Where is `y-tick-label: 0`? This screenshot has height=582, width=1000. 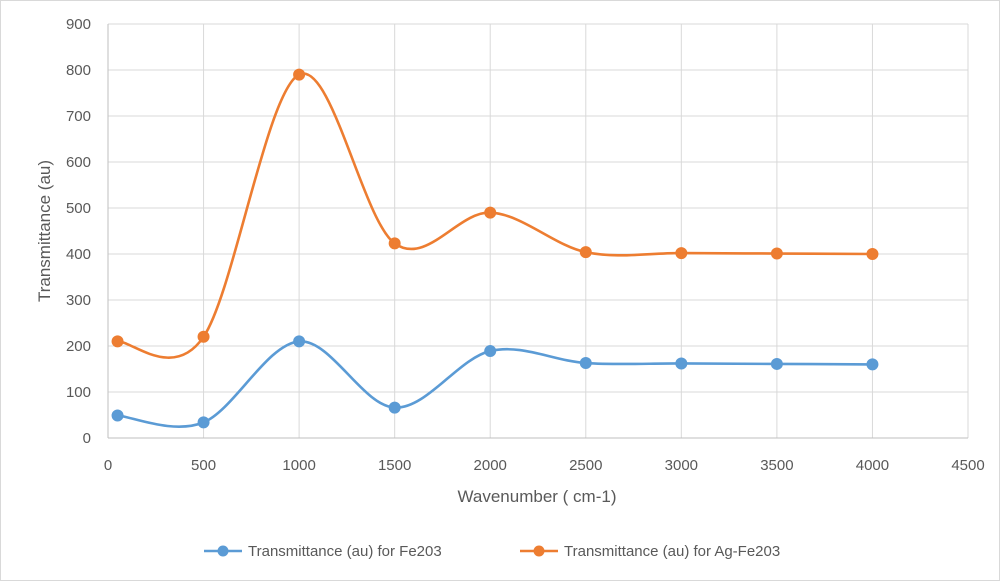 y-tick-label: 0 is located at coordinates (87, 438).